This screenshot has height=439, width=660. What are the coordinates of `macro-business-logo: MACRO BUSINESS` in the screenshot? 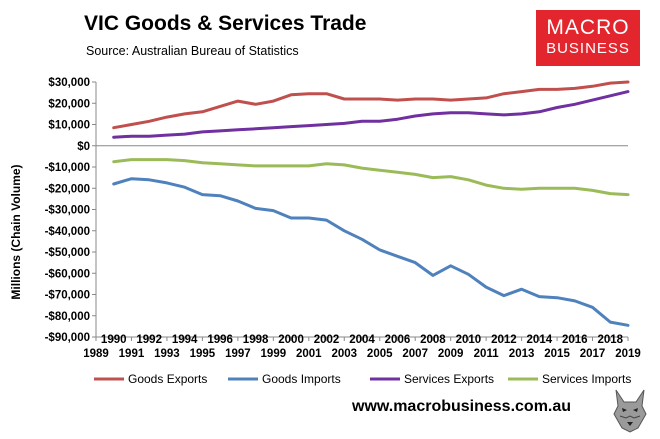 It's located at (588, 38).